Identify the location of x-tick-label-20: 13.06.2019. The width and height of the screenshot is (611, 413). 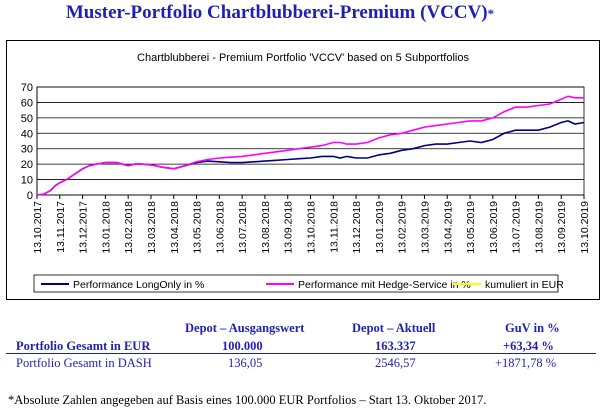
(494, 227).